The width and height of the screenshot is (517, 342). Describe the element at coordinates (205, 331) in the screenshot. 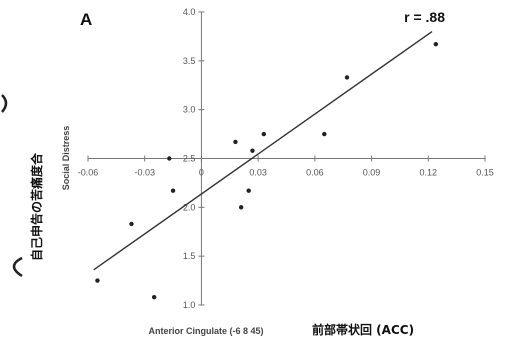

I see `x-axis-title: Anterior Cingulate (-6 8 45)` at that location.